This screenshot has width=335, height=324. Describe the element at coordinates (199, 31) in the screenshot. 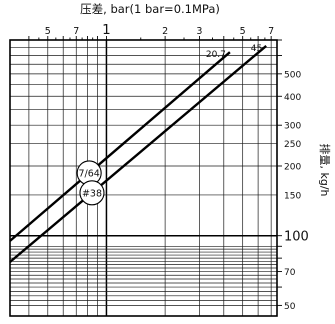

I see `x-minor-tick-label: 3` at that location.